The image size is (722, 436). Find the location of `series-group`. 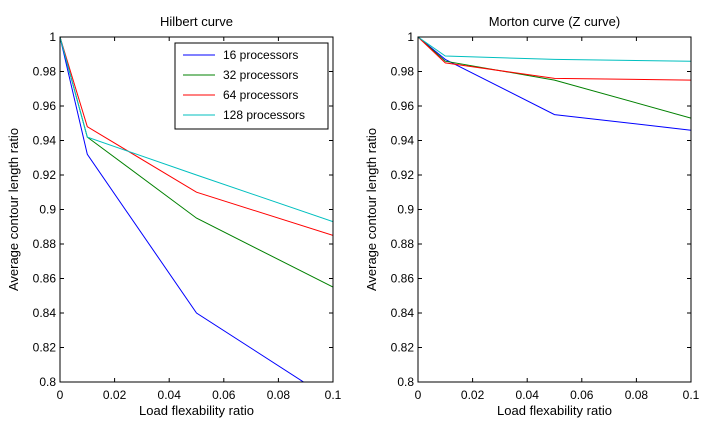

series-group is located at coordinates (554, 84).